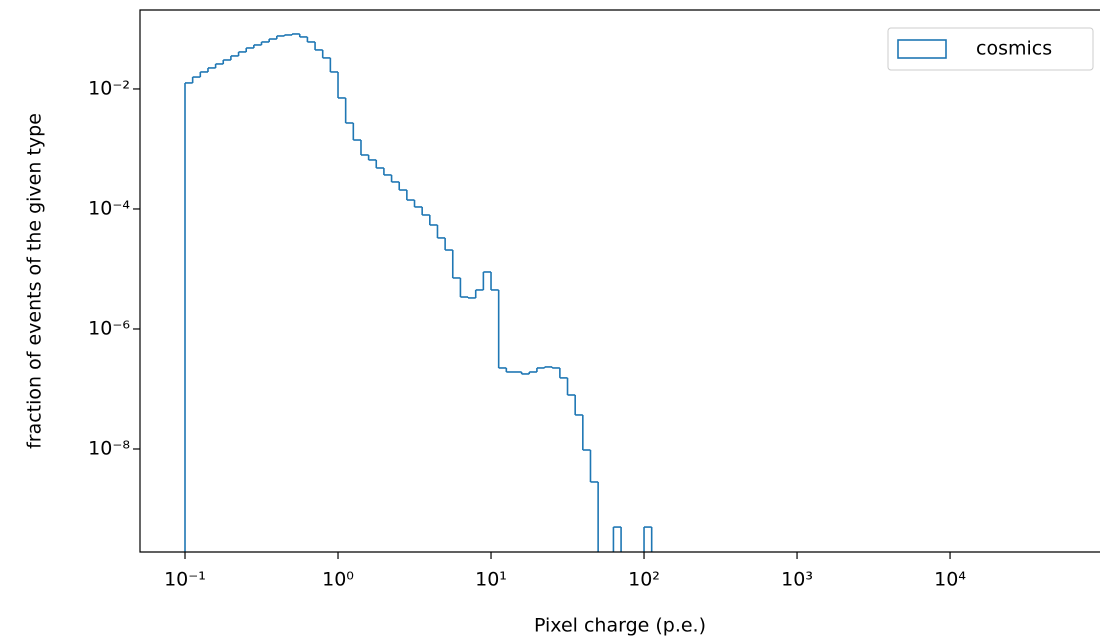 This screenshot has height=641, width=1101. I want to click on y-axis-label: fraction of events of the given type, so click(35, 281).